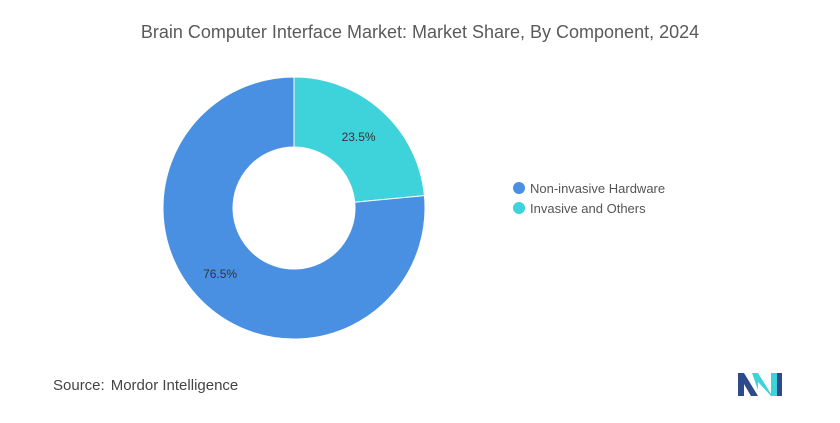  I want to click on source-label: Source:, so click(79, 385).